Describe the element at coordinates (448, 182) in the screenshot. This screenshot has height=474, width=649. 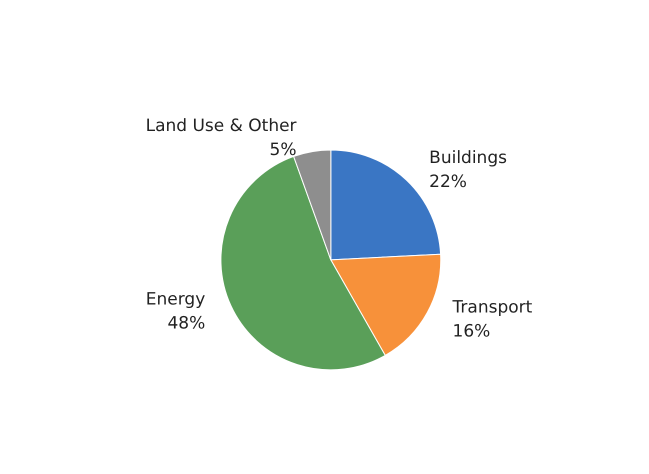
I see `data-label: 22%` at that location.